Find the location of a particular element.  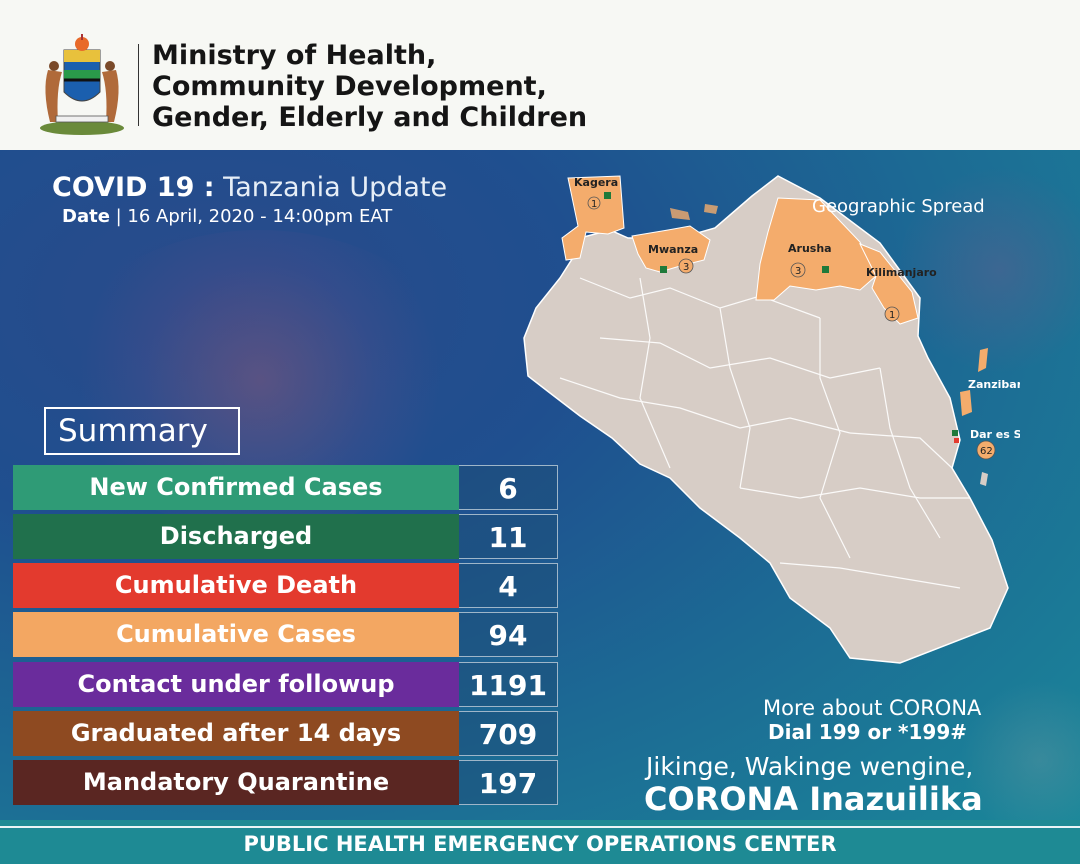

summary-row: Cumulative Cases 94 is located at coordinates (285, 634).